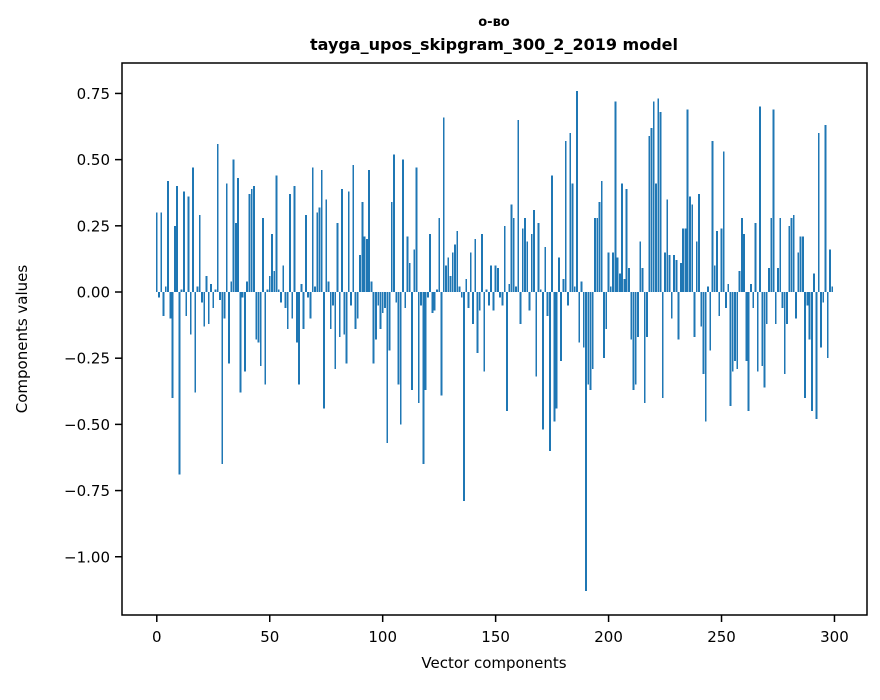  Describe the element at coordinates (87, 557) in the screenshot. I see `y-tick-label: −1.00` at that location.